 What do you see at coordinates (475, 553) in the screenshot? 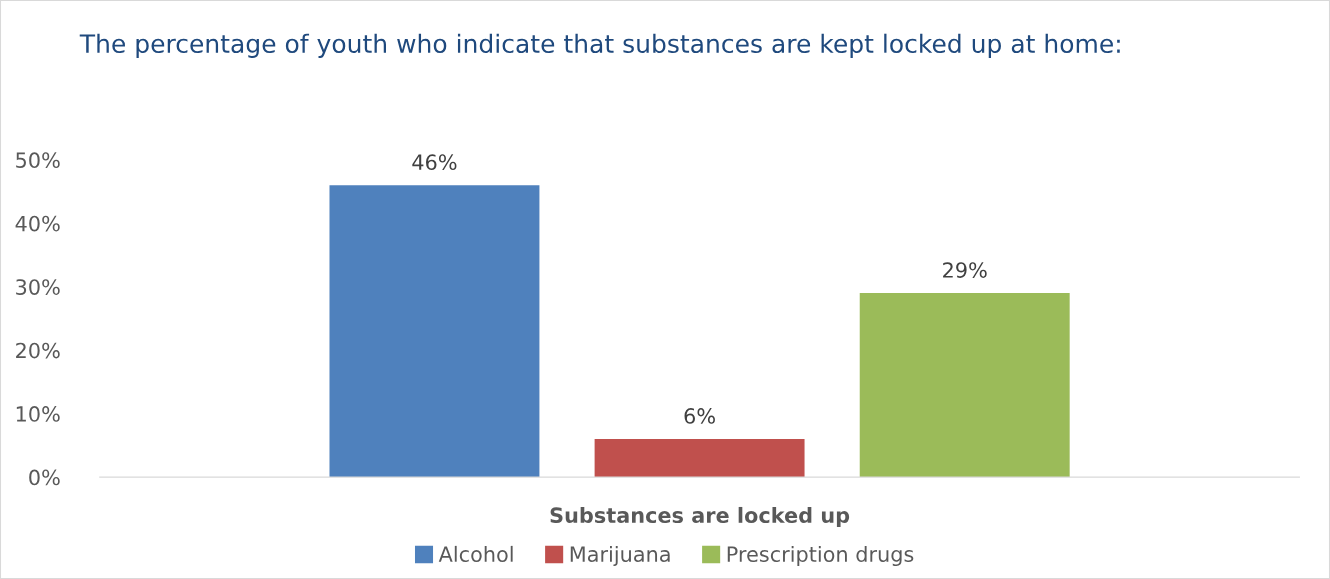
I see `legend-label: Alcohol` at bounding box center [475, 553].